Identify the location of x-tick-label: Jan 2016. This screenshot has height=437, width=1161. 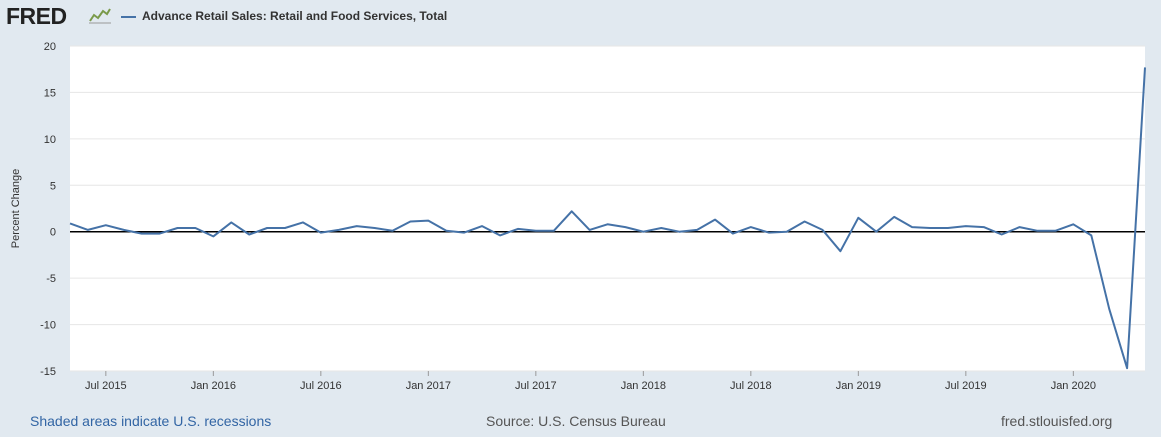
(213, 386).